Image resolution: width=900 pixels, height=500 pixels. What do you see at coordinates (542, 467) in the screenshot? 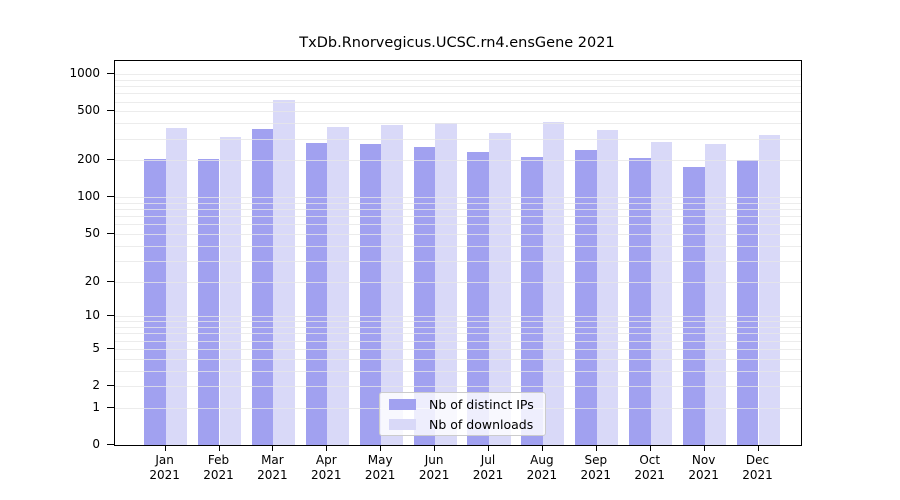
I see `x-axis-label: Aug 2021` at bounding box center [542, 467].